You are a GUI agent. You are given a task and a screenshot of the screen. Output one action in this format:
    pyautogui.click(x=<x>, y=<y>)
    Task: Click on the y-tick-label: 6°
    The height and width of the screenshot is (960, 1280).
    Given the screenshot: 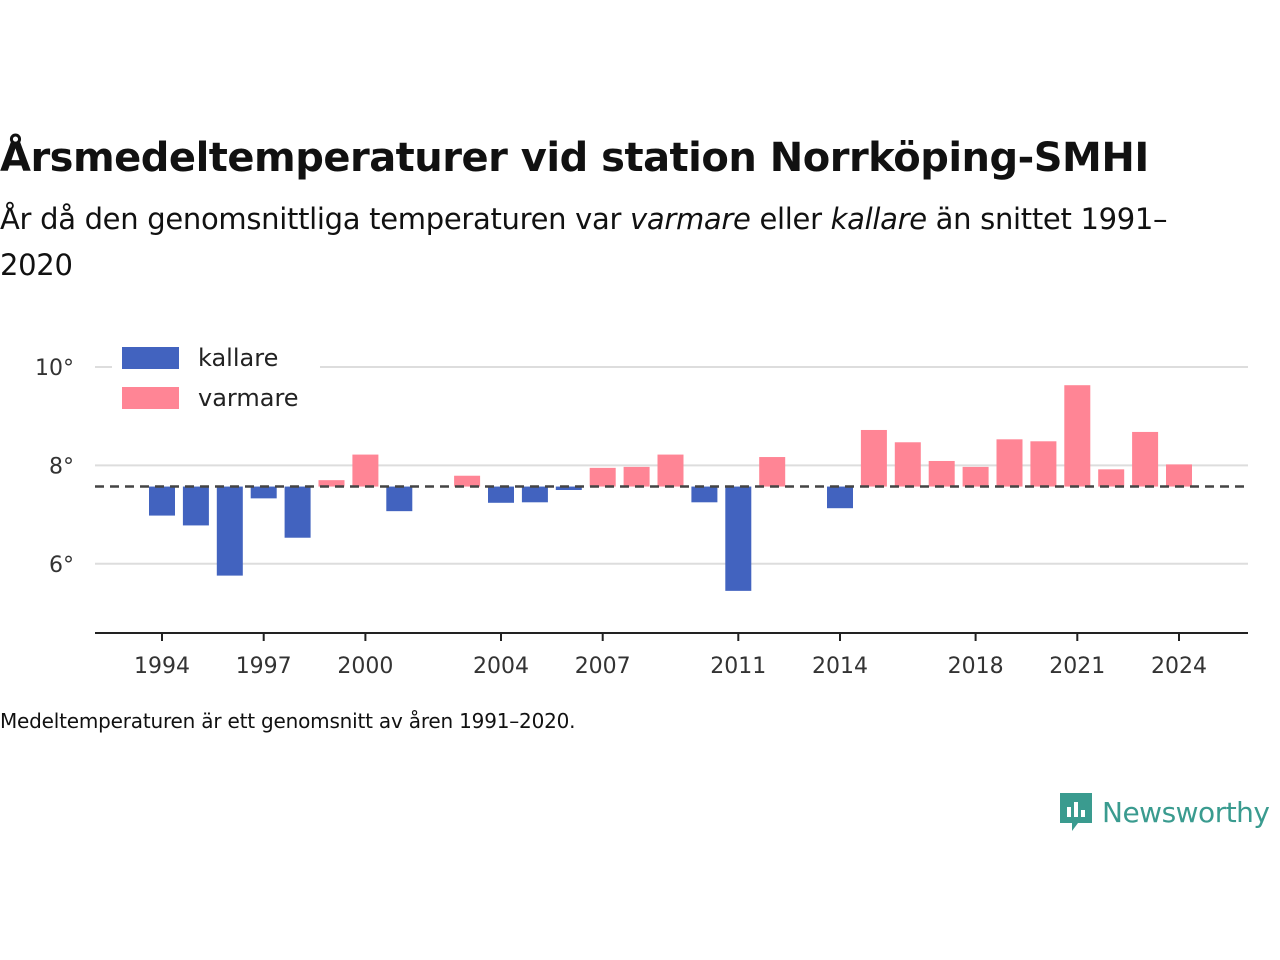 What is the action you would take?
    pyautogui.click(x=61, y=565)
    